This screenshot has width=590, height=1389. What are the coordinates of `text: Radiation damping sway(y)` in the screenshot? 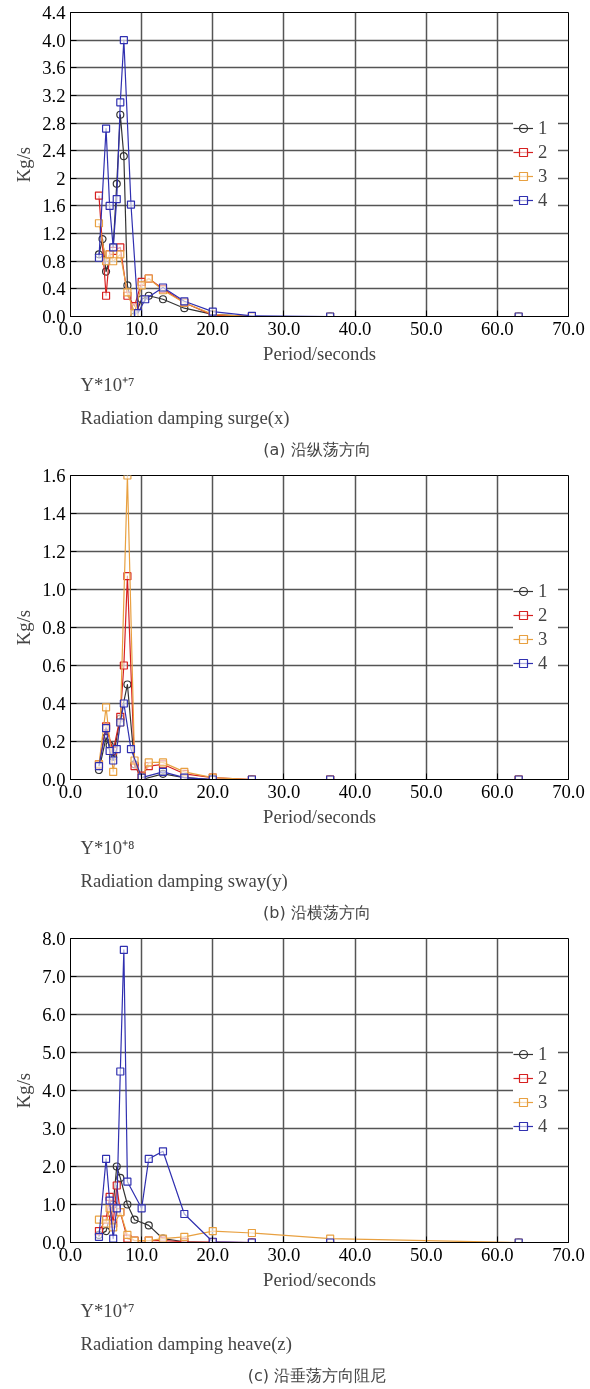 It's located at (184, 880).